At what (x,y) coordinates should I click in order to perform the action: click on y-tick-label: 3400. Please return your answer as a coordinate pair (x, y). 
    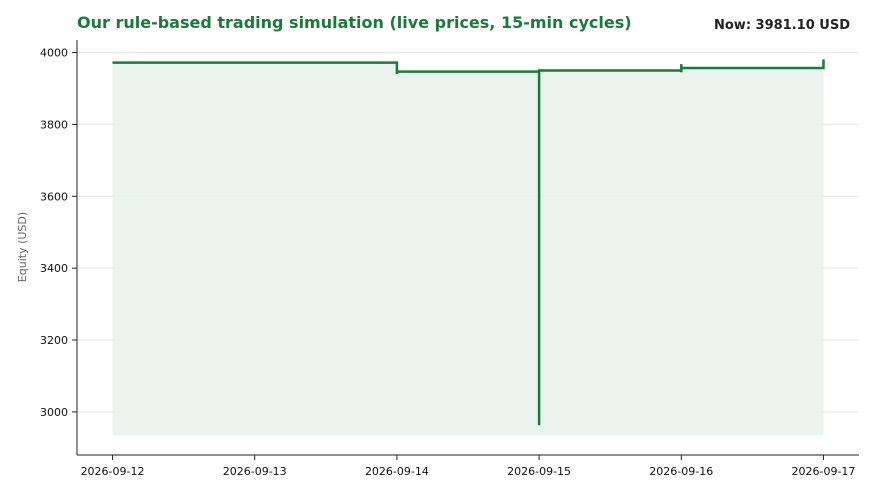
    Looking at the image, I should click on (54, 268).